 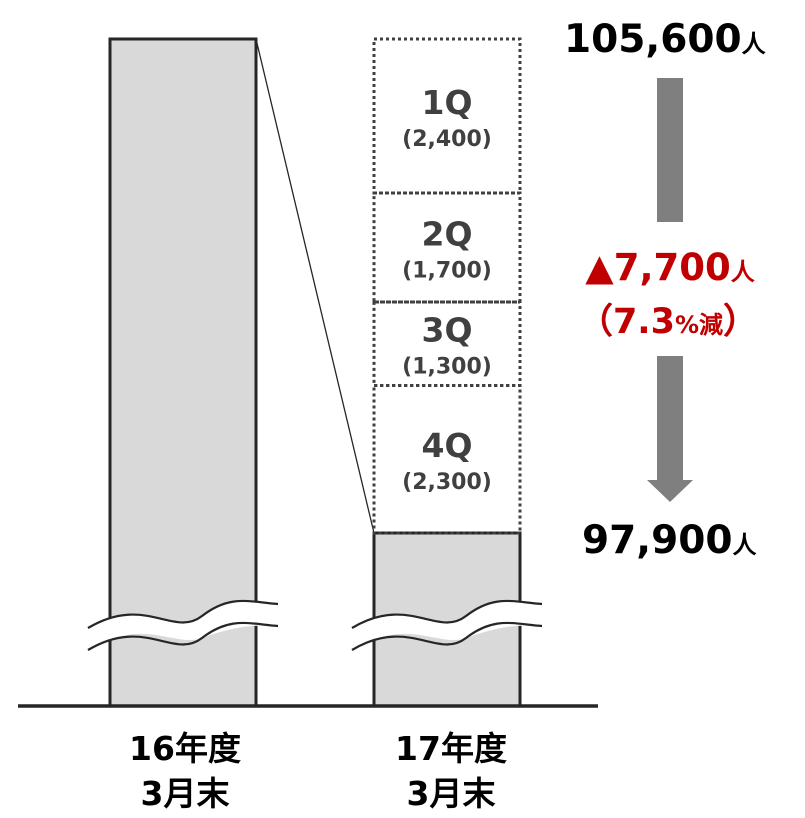 What do you see at coordinates (451, 748) in the screenshot?
I see `category-label-fy17-line1: 17年度` at bounding box center [451, 748].